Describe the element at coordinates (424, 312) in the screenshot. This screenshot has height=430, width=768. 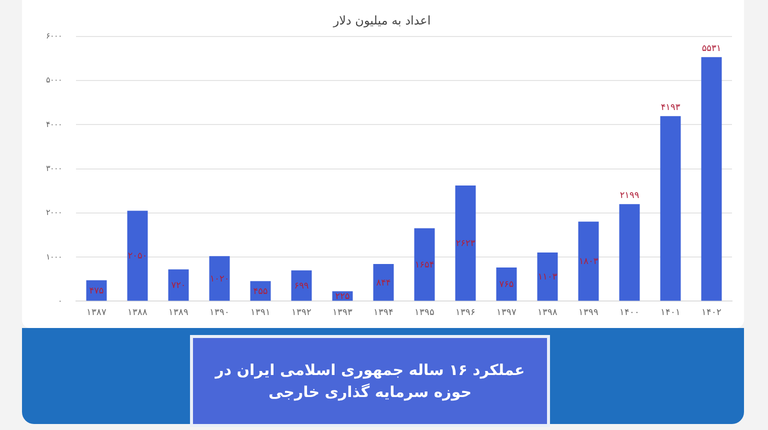
I see `x-tick-label: ۱۳۹۵` at that location.